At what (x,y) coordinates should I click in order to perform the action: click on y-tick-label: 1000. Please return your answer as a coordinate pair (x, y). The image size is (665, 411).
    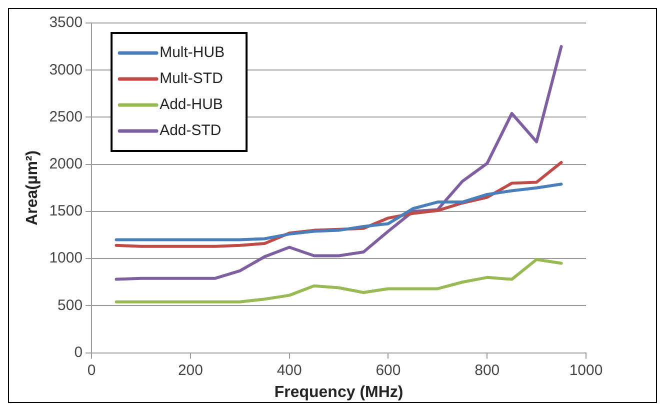
    Looking at the image, I should click on (66, 258).